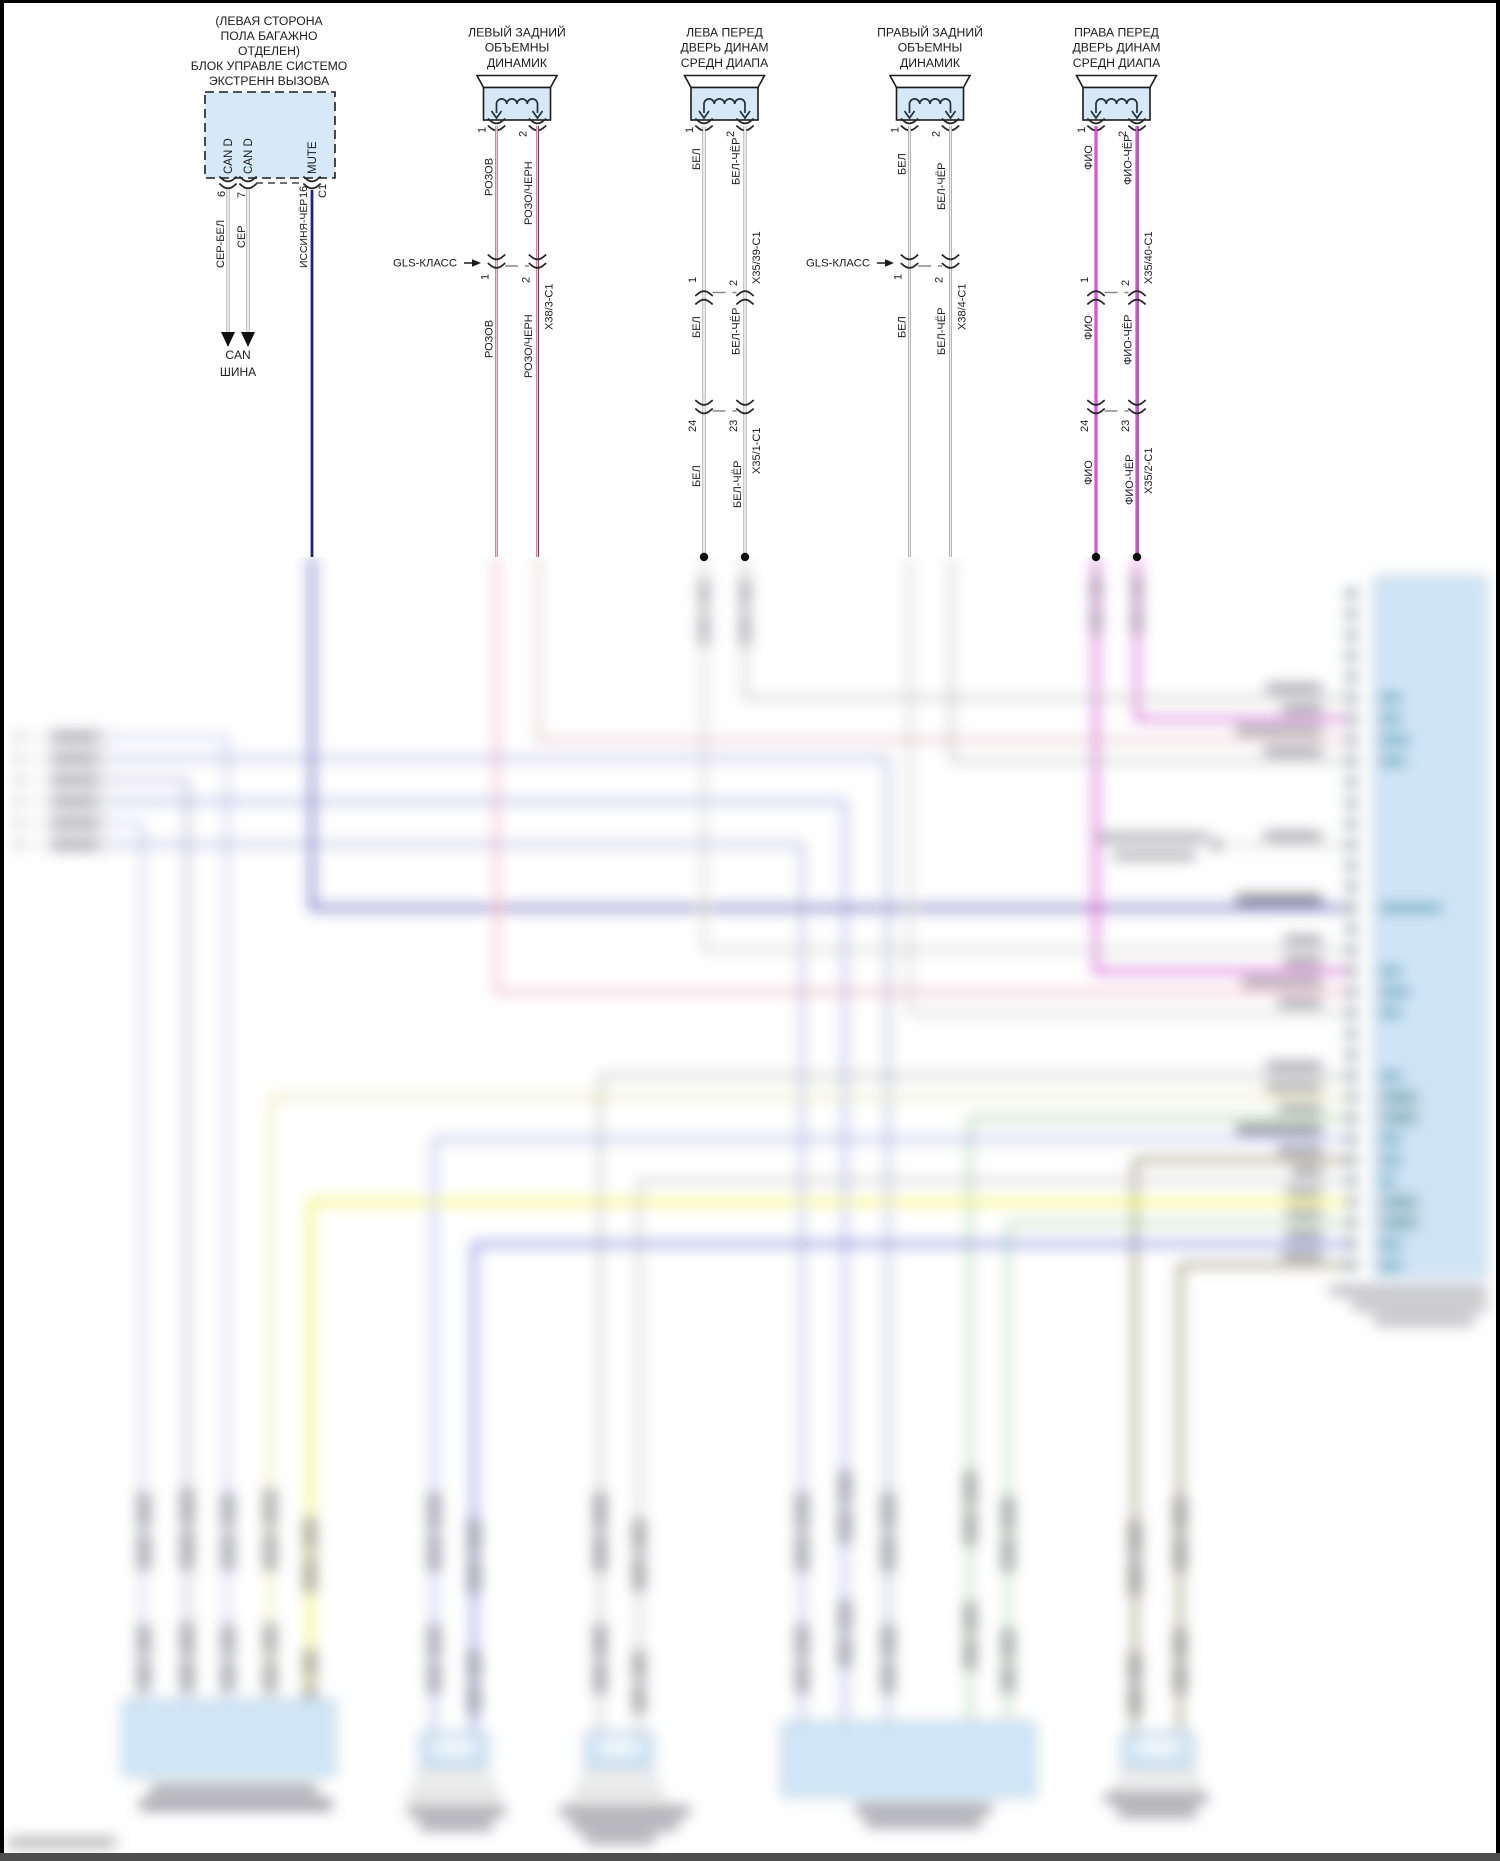 The width and height of the screenshot is (1500, 1861). I want to click on svg-text: БЛОК УПРАВЛЕ СИСТЕМО, so click(269, 66).